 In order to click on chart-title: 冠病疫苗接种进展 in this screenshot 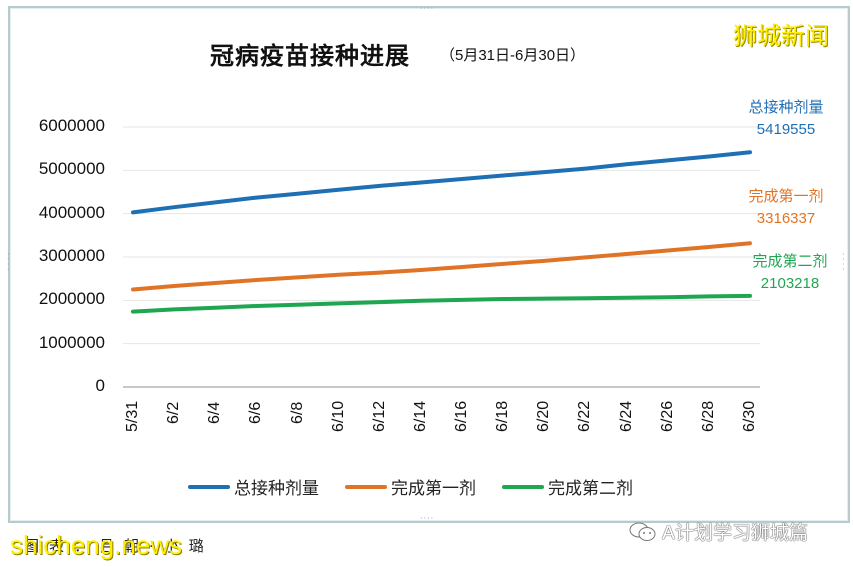, I will do `click(310, 56)`.